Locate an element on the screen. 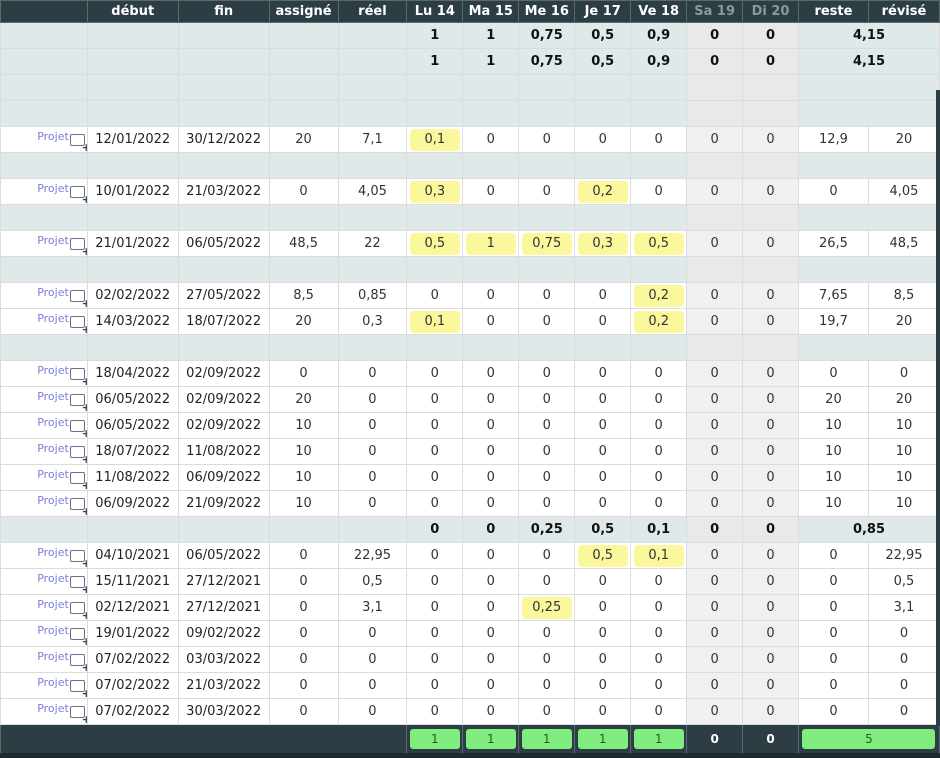  col-header-weekend: Di 20 is located at coordinates (770, 11).